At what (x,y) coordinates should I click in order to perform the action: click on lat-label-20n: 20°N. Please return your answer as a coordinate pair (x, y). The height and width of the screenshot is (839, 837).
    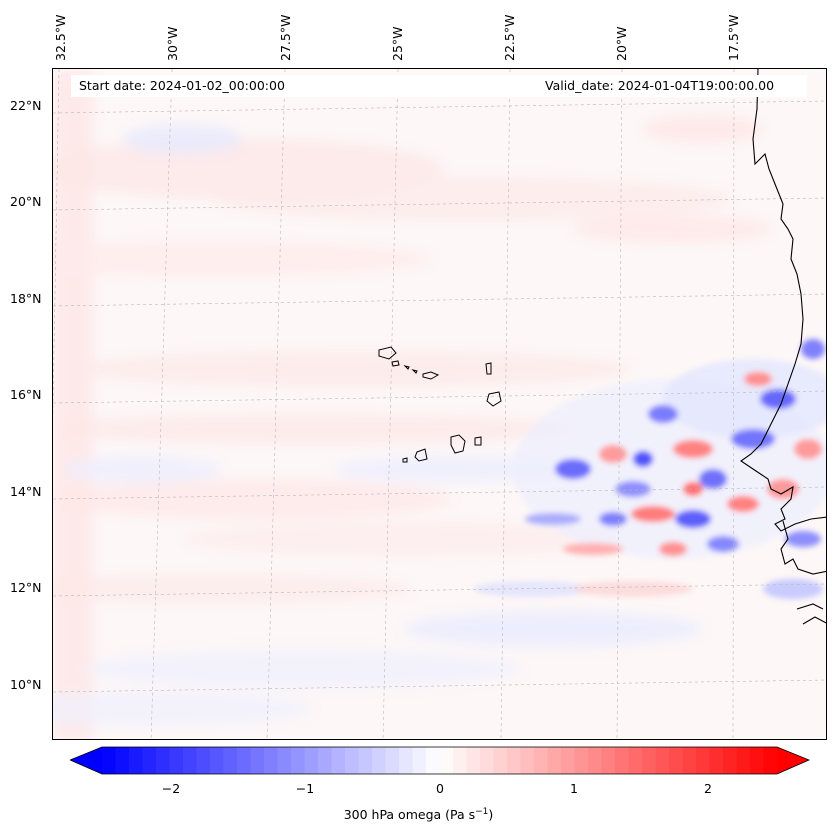
    Looking at the image, I should click on (26, 201).